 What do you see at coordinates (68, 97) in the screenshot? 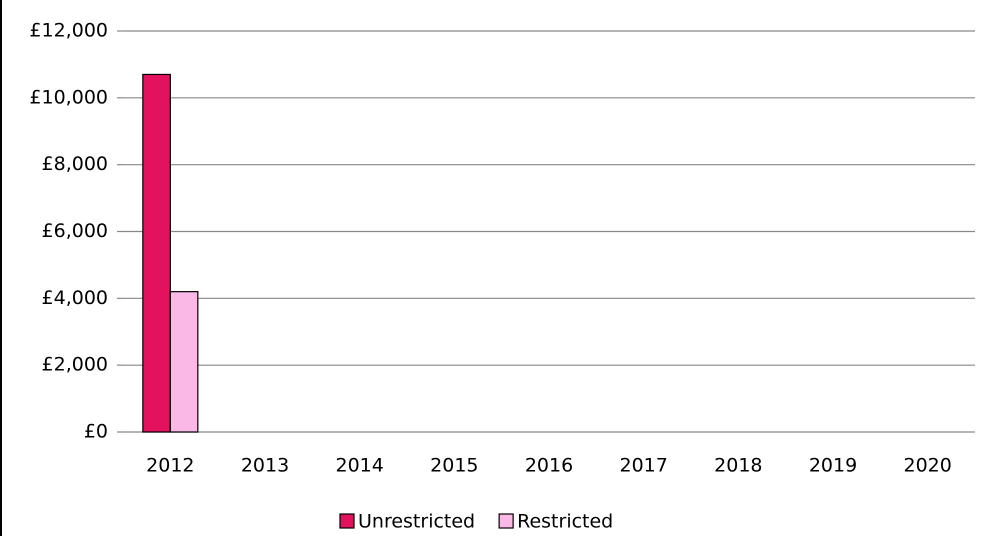
I see `y-tick-label: £10,000` at bounding box center [68, 97].